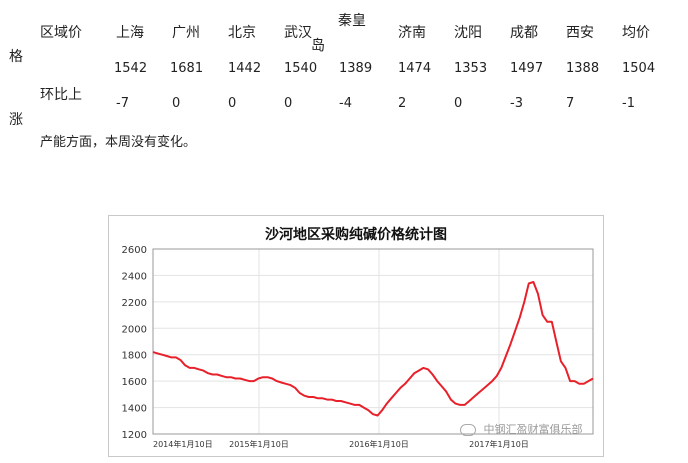 The image size is (688, 463). I want to click on header-xian: 西安, so click(580, 33).